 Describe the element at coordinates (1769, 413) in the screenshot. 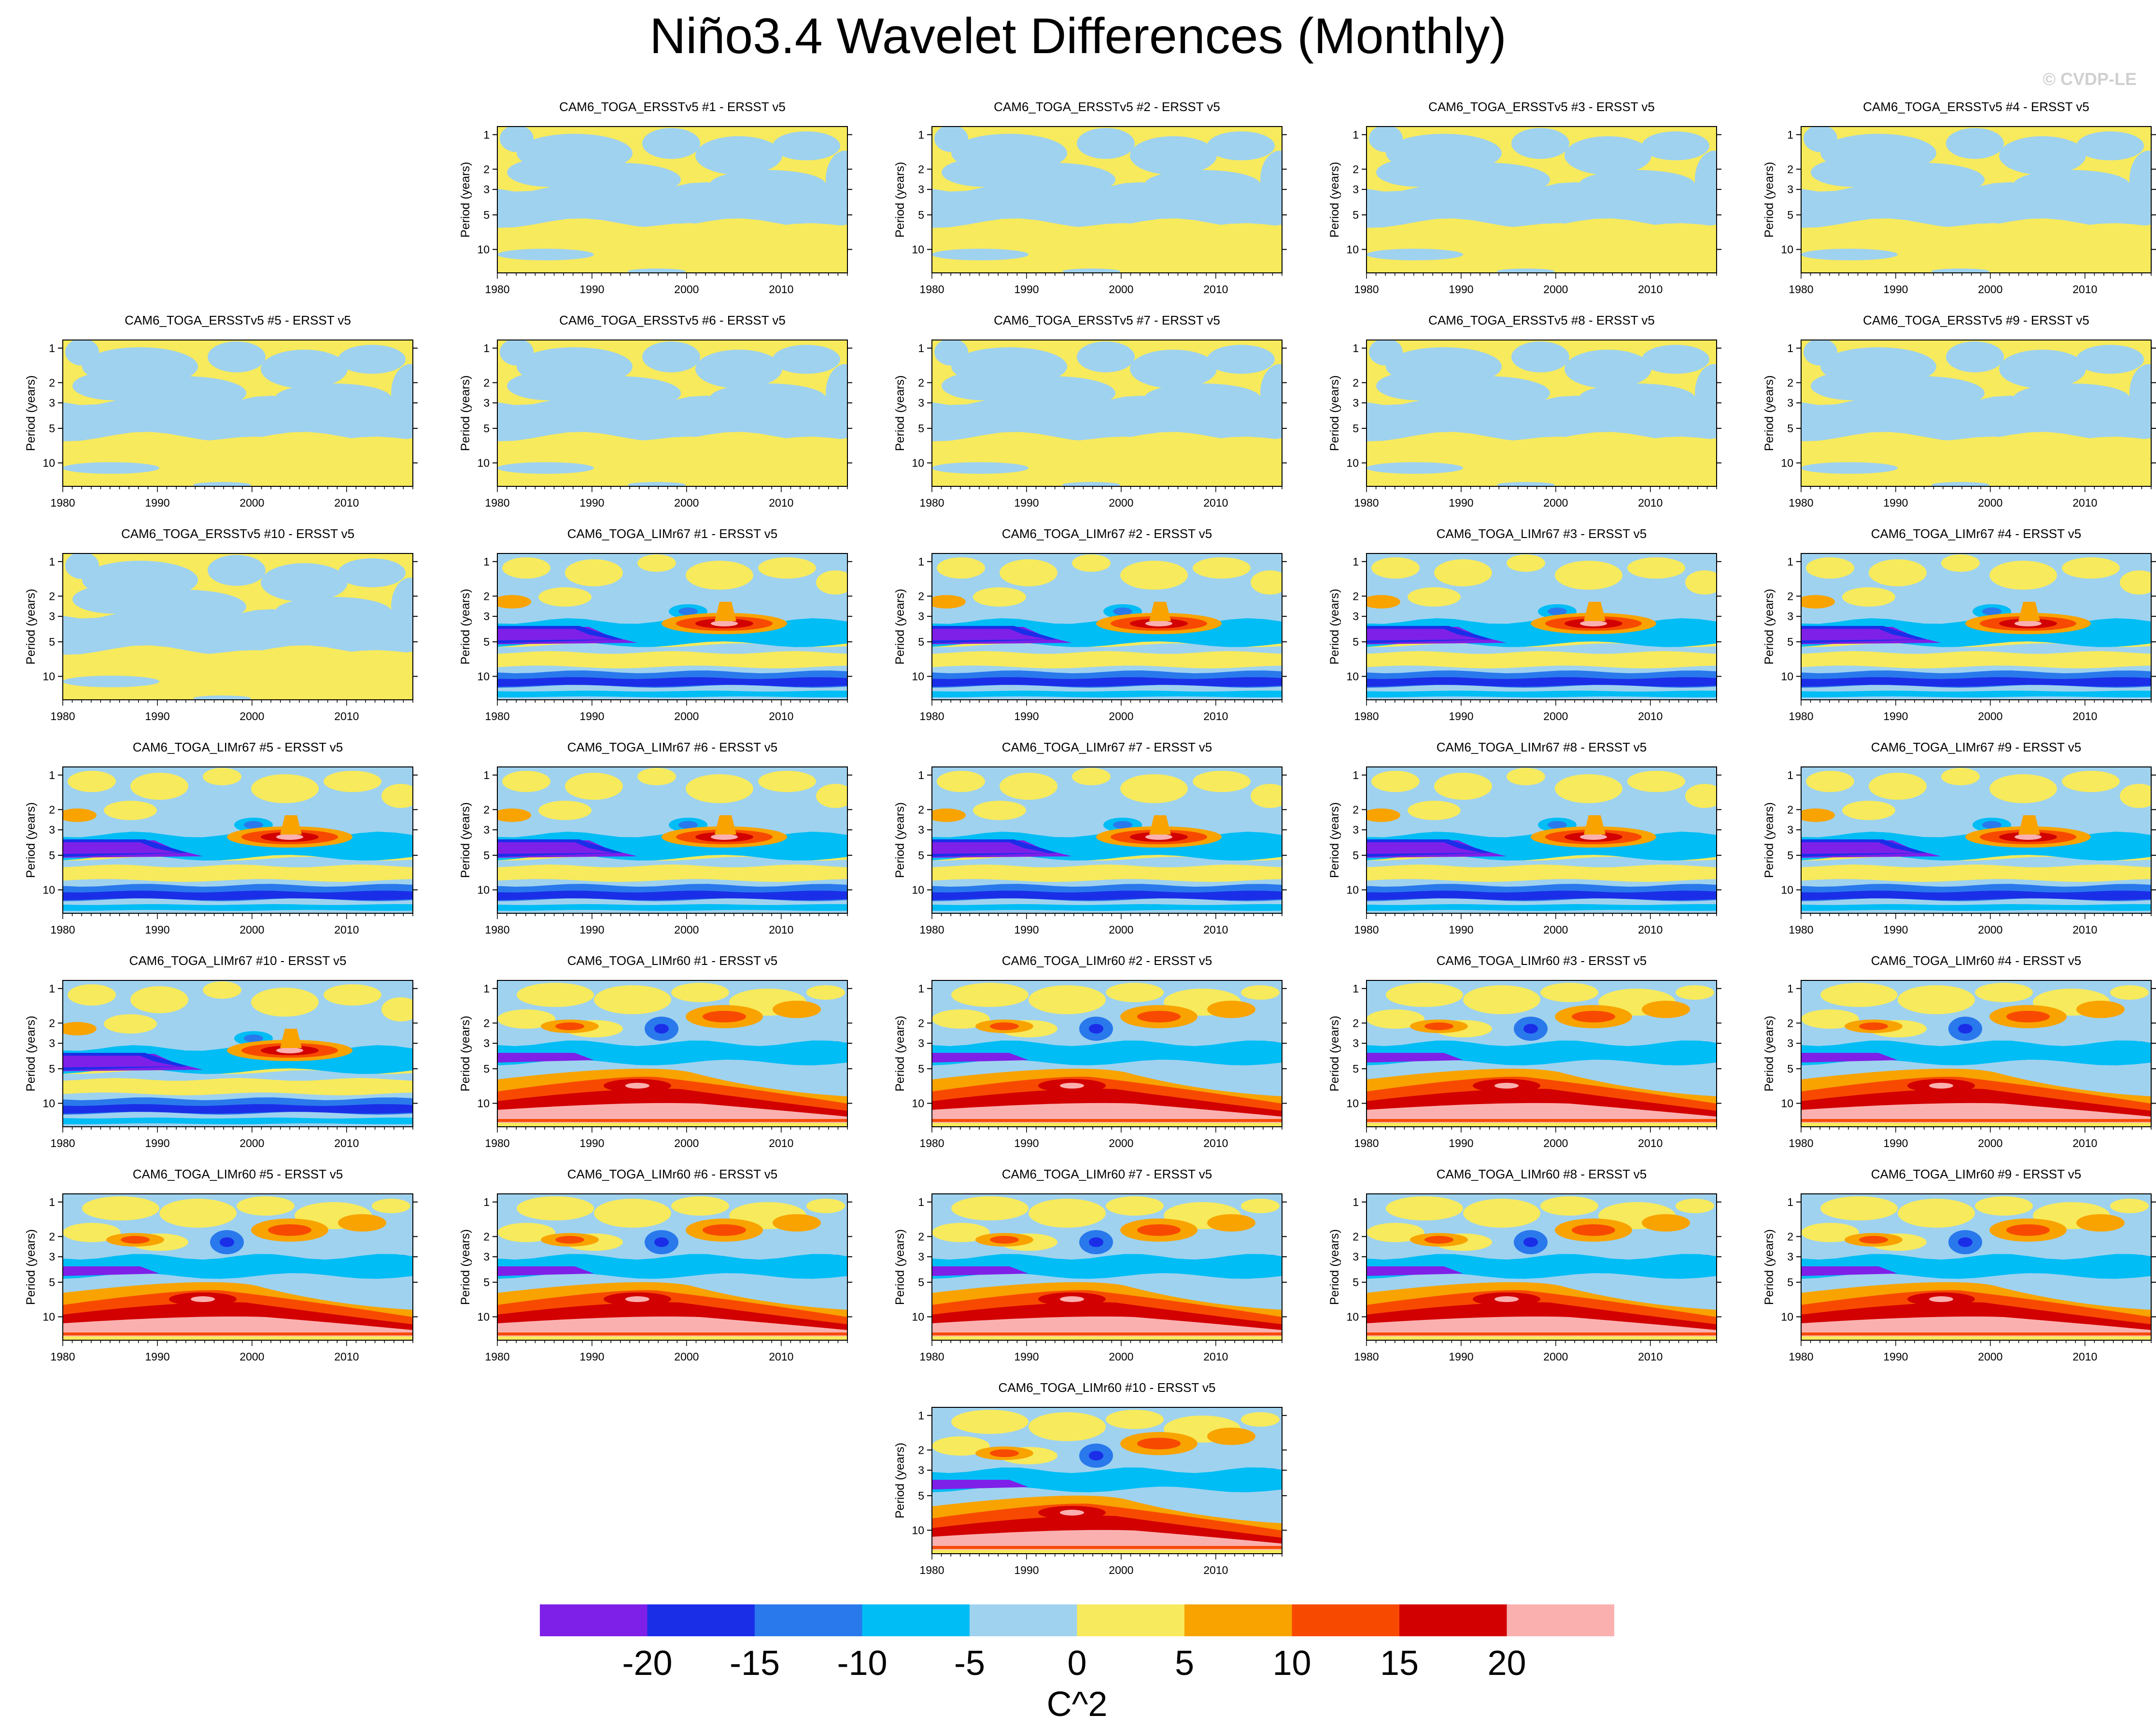

I see `y-axis-label: Period (years)` at that location.